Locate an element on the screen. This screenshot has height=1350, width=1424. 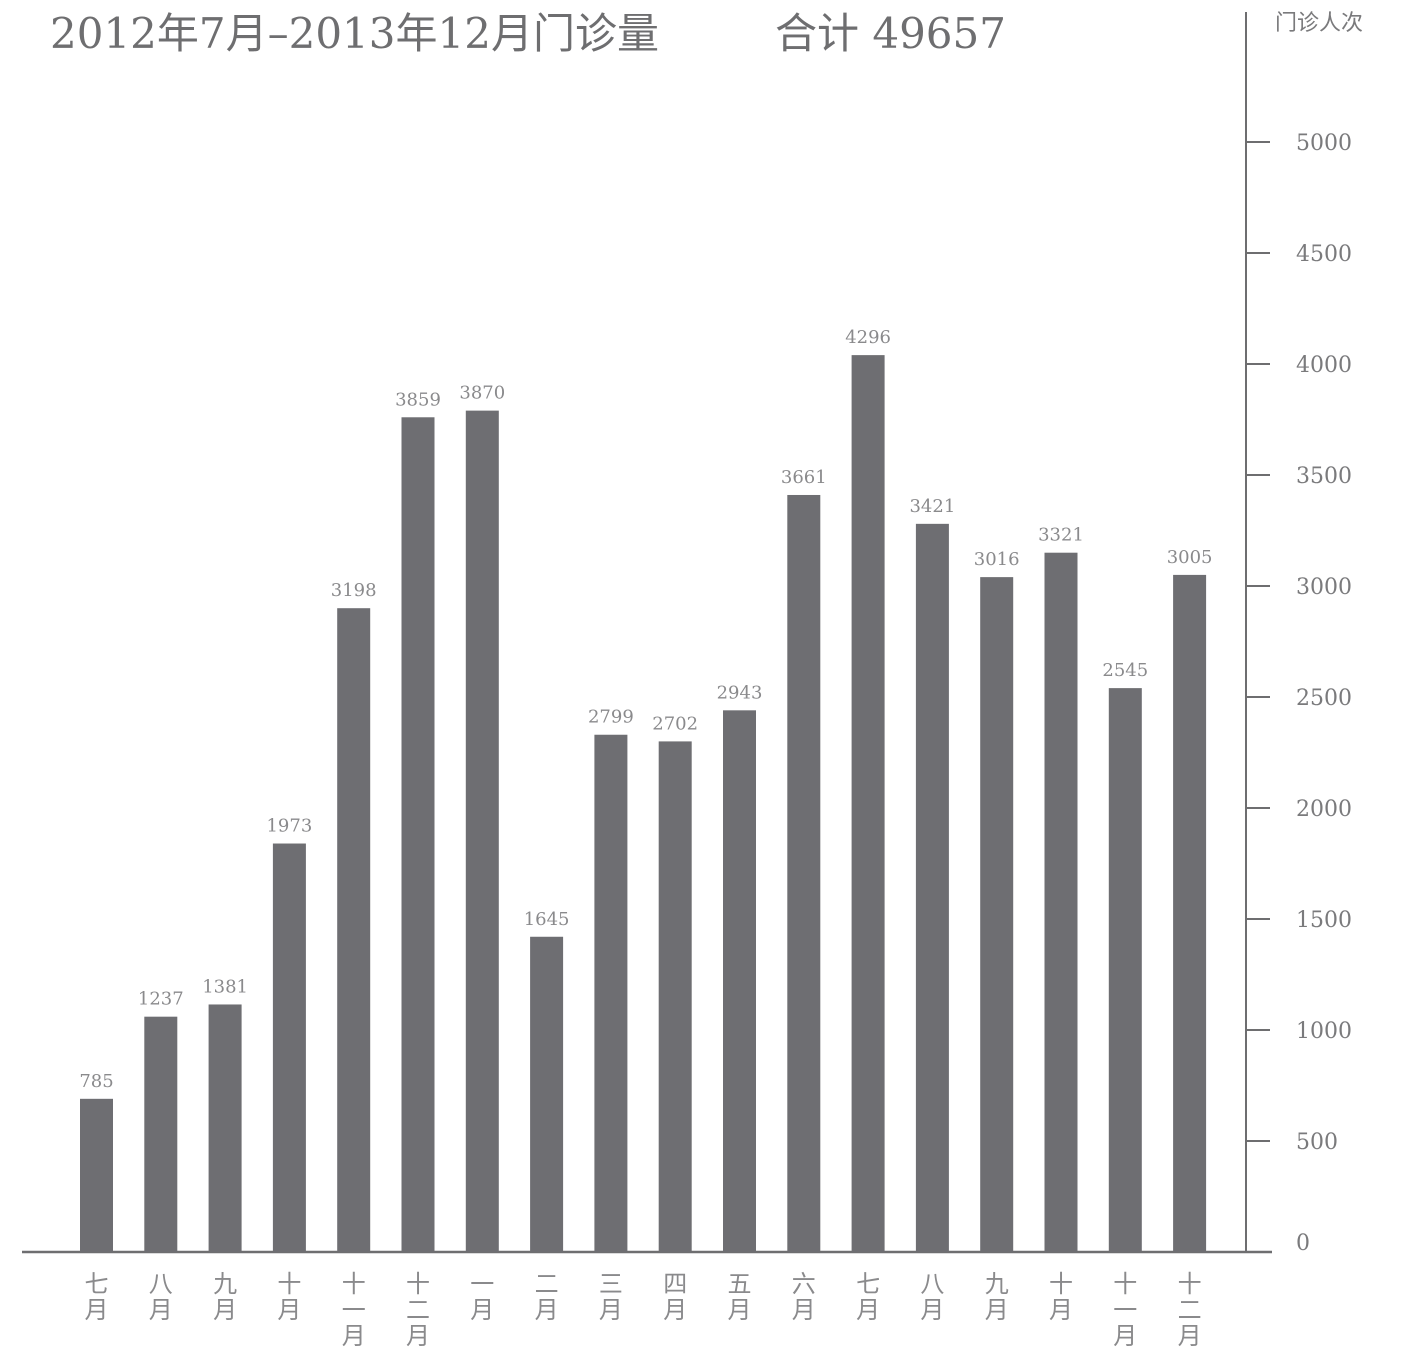
x-category-label: 四 is located at coordinates (675, 1284).